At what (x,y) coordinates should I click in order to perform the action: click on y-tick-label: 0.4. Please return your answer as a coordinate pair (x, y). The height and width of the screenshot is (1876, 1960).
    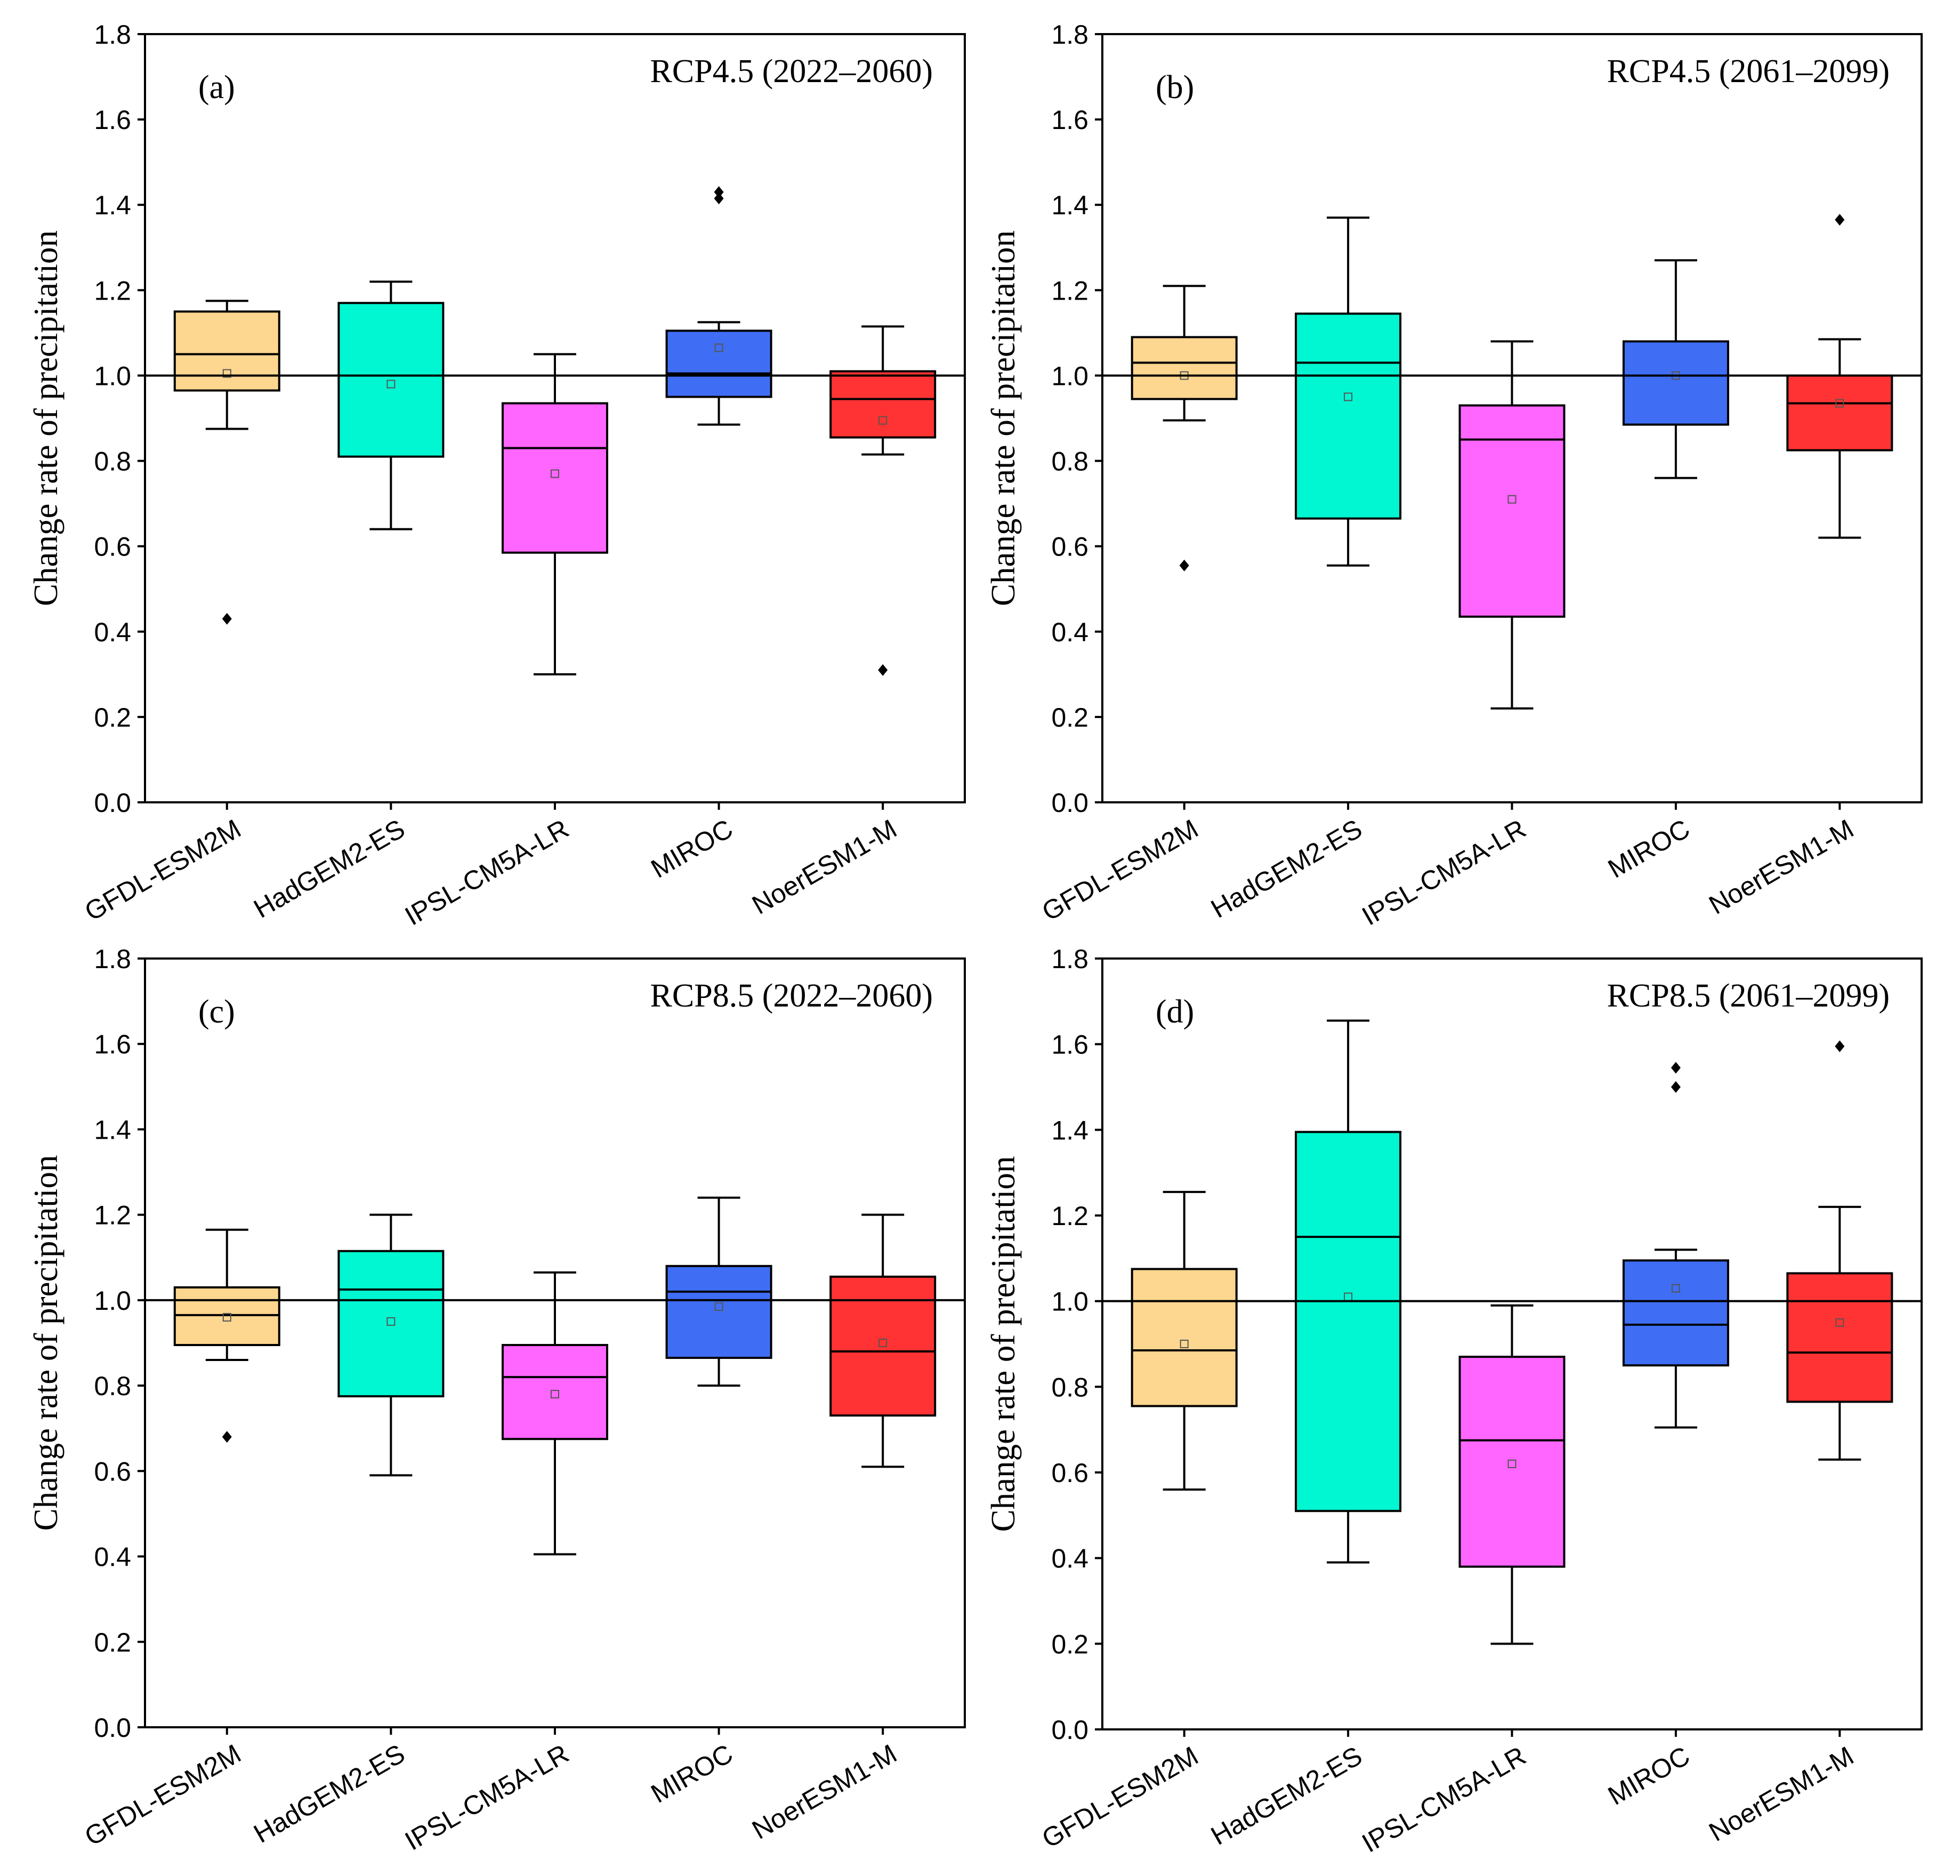
    Looking at the image, I should click on (112, 1557).